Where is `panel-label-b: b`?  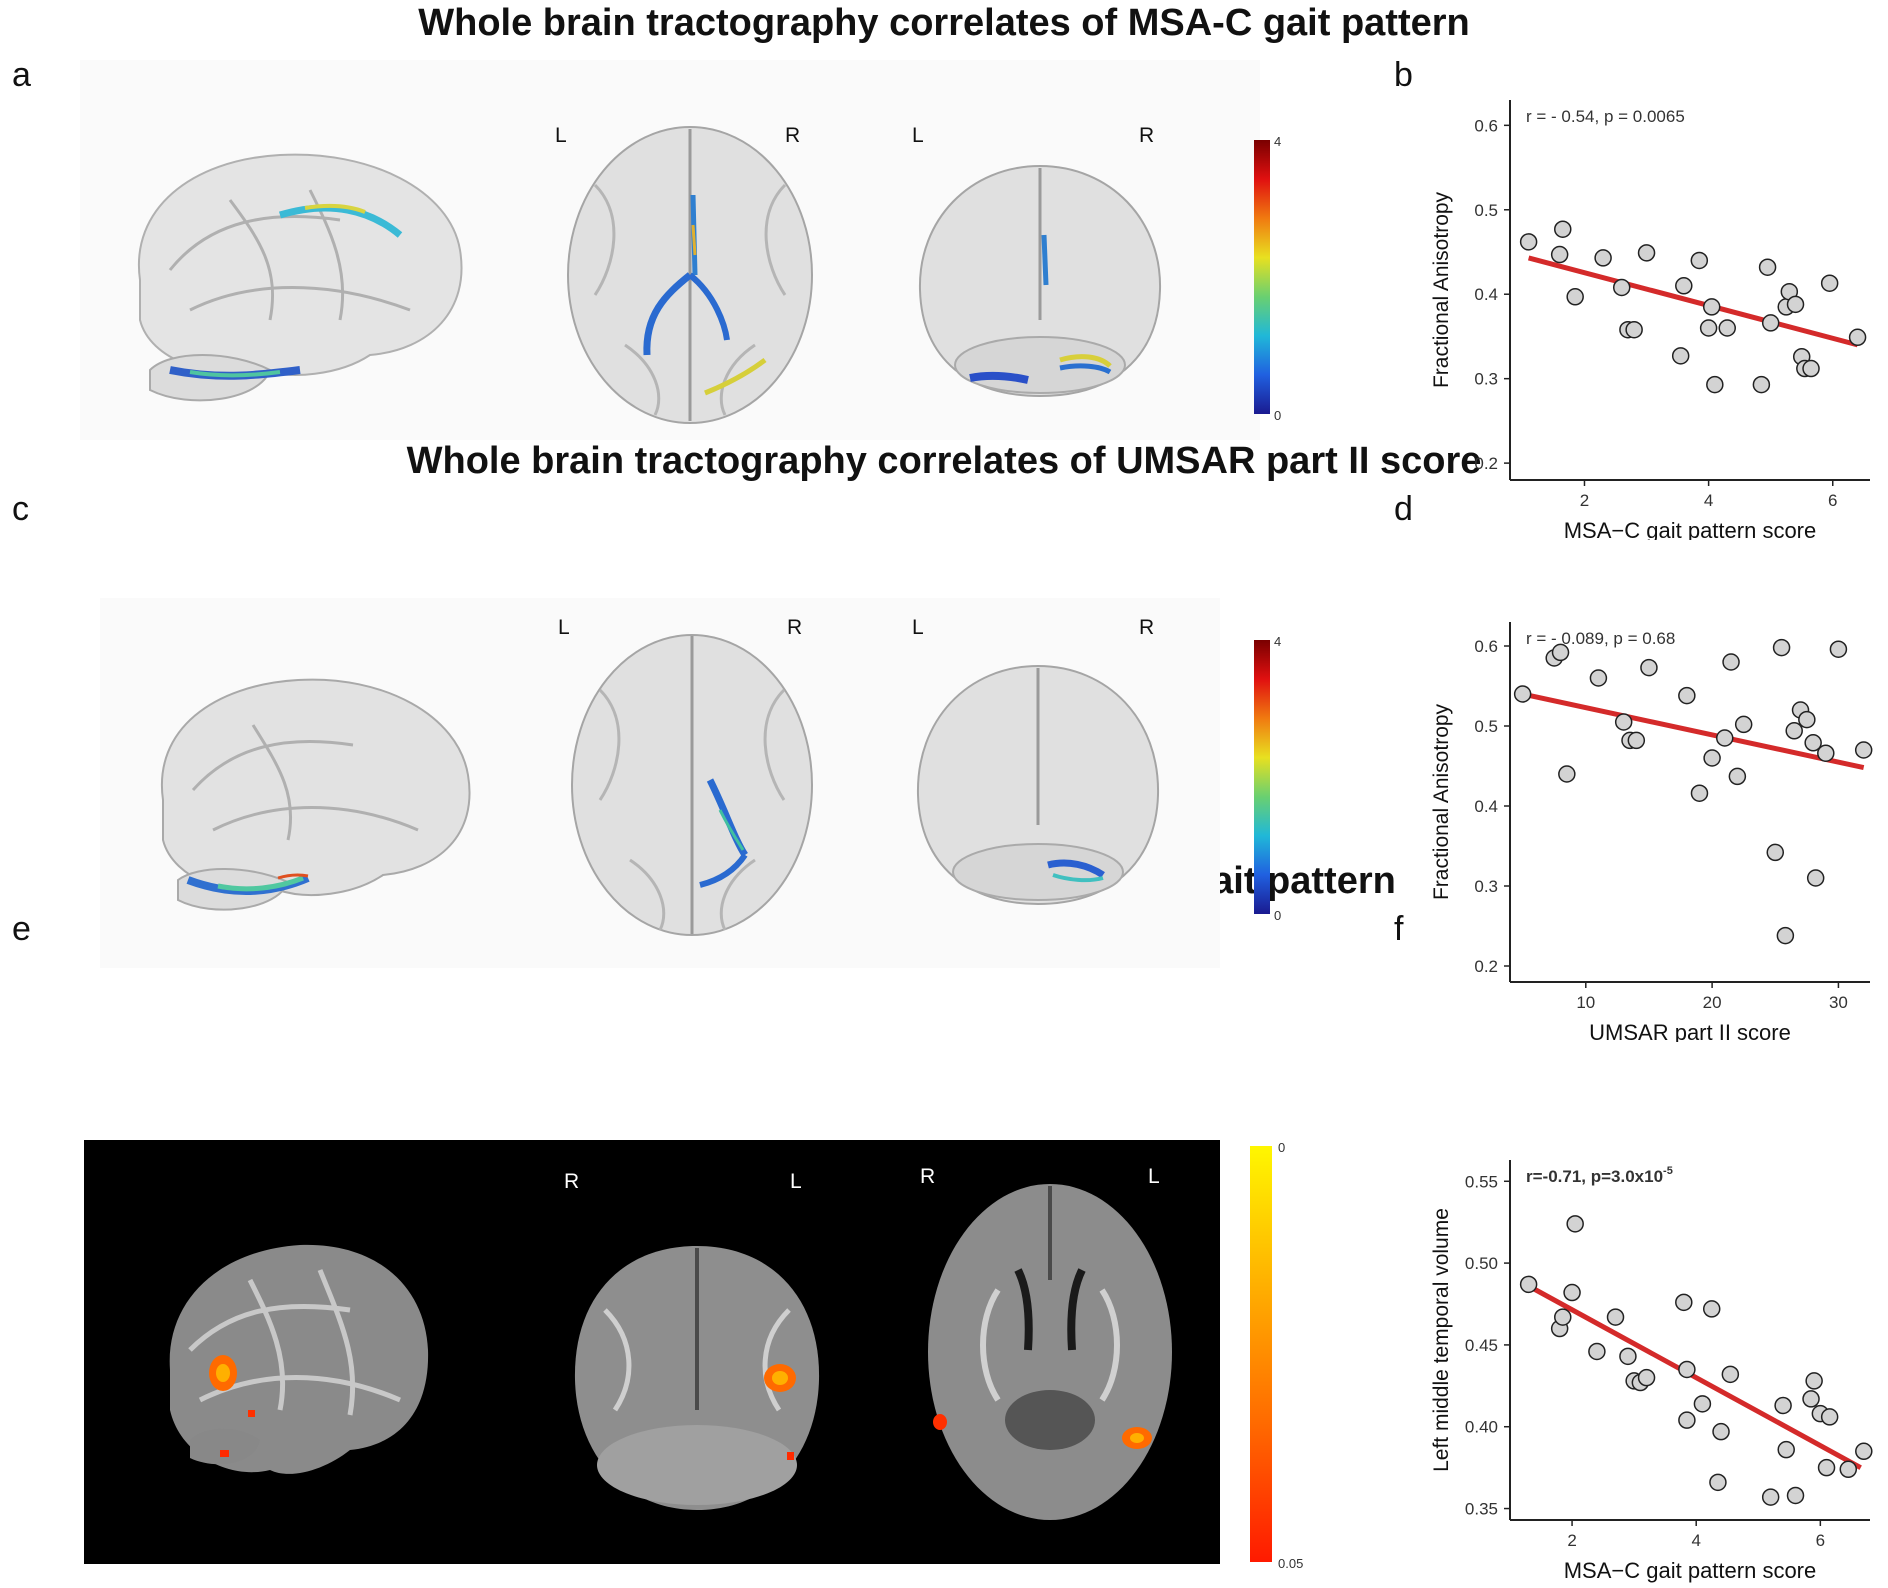
panel-label-b: b is located at coordinates (1403, 75).